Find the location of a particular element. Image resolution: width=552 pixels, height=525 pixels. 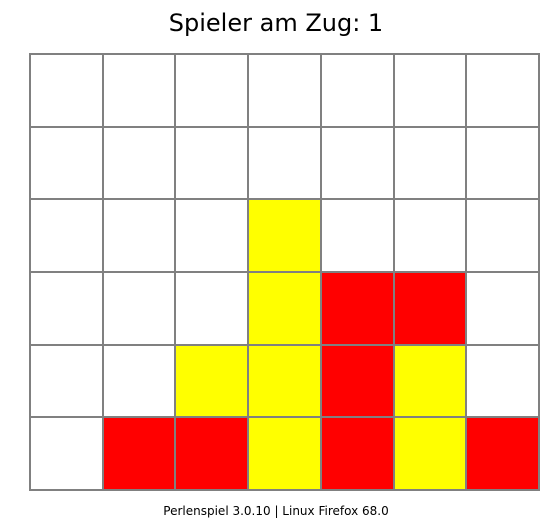

board-cell-r4-c0-empty is located at coordinates (66, 381).